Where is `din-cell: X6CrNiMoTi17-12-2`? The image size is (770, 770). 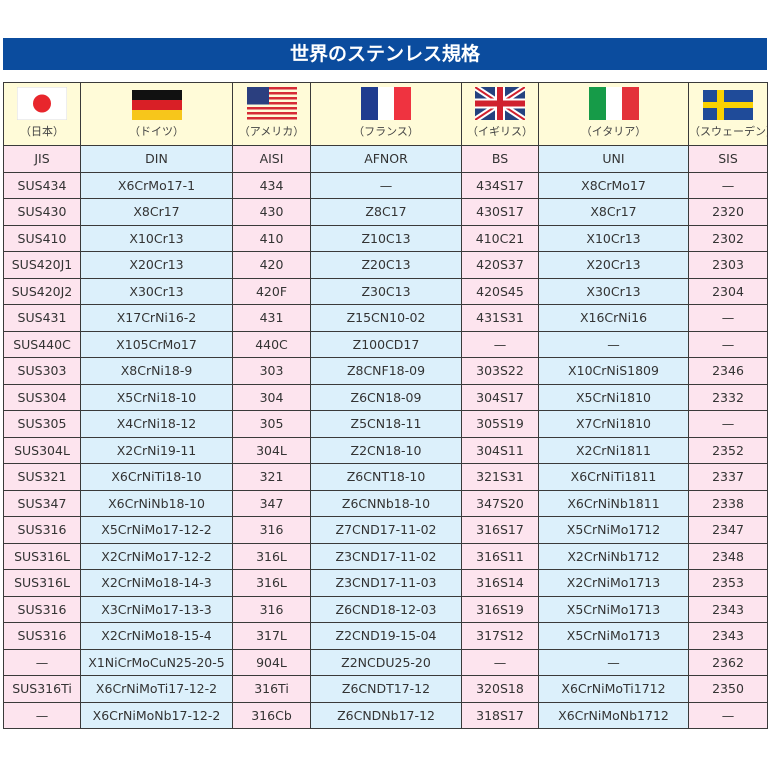
din-cell: X6CrNiMoTi17-12-2 is located at coordinates (156, 689).